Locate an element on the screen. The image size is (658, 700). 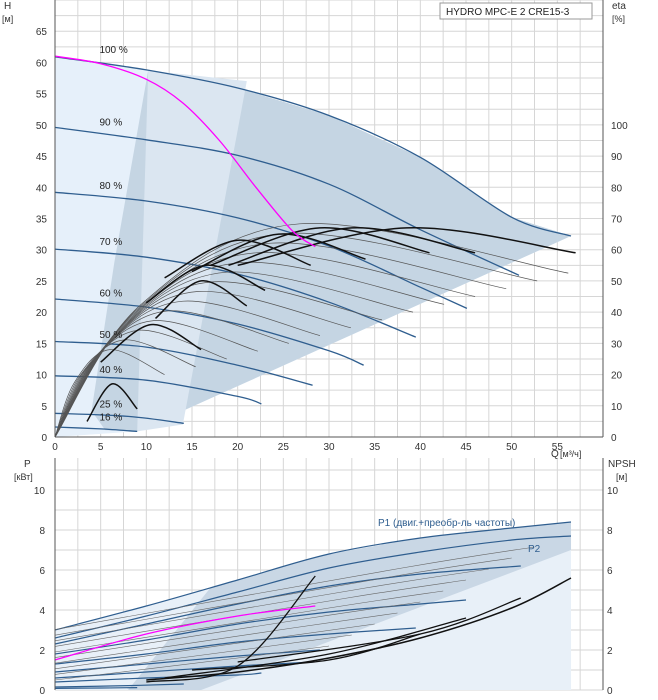
bottom-y2-axis-label: NPSH is located at coordinates (622, 464).